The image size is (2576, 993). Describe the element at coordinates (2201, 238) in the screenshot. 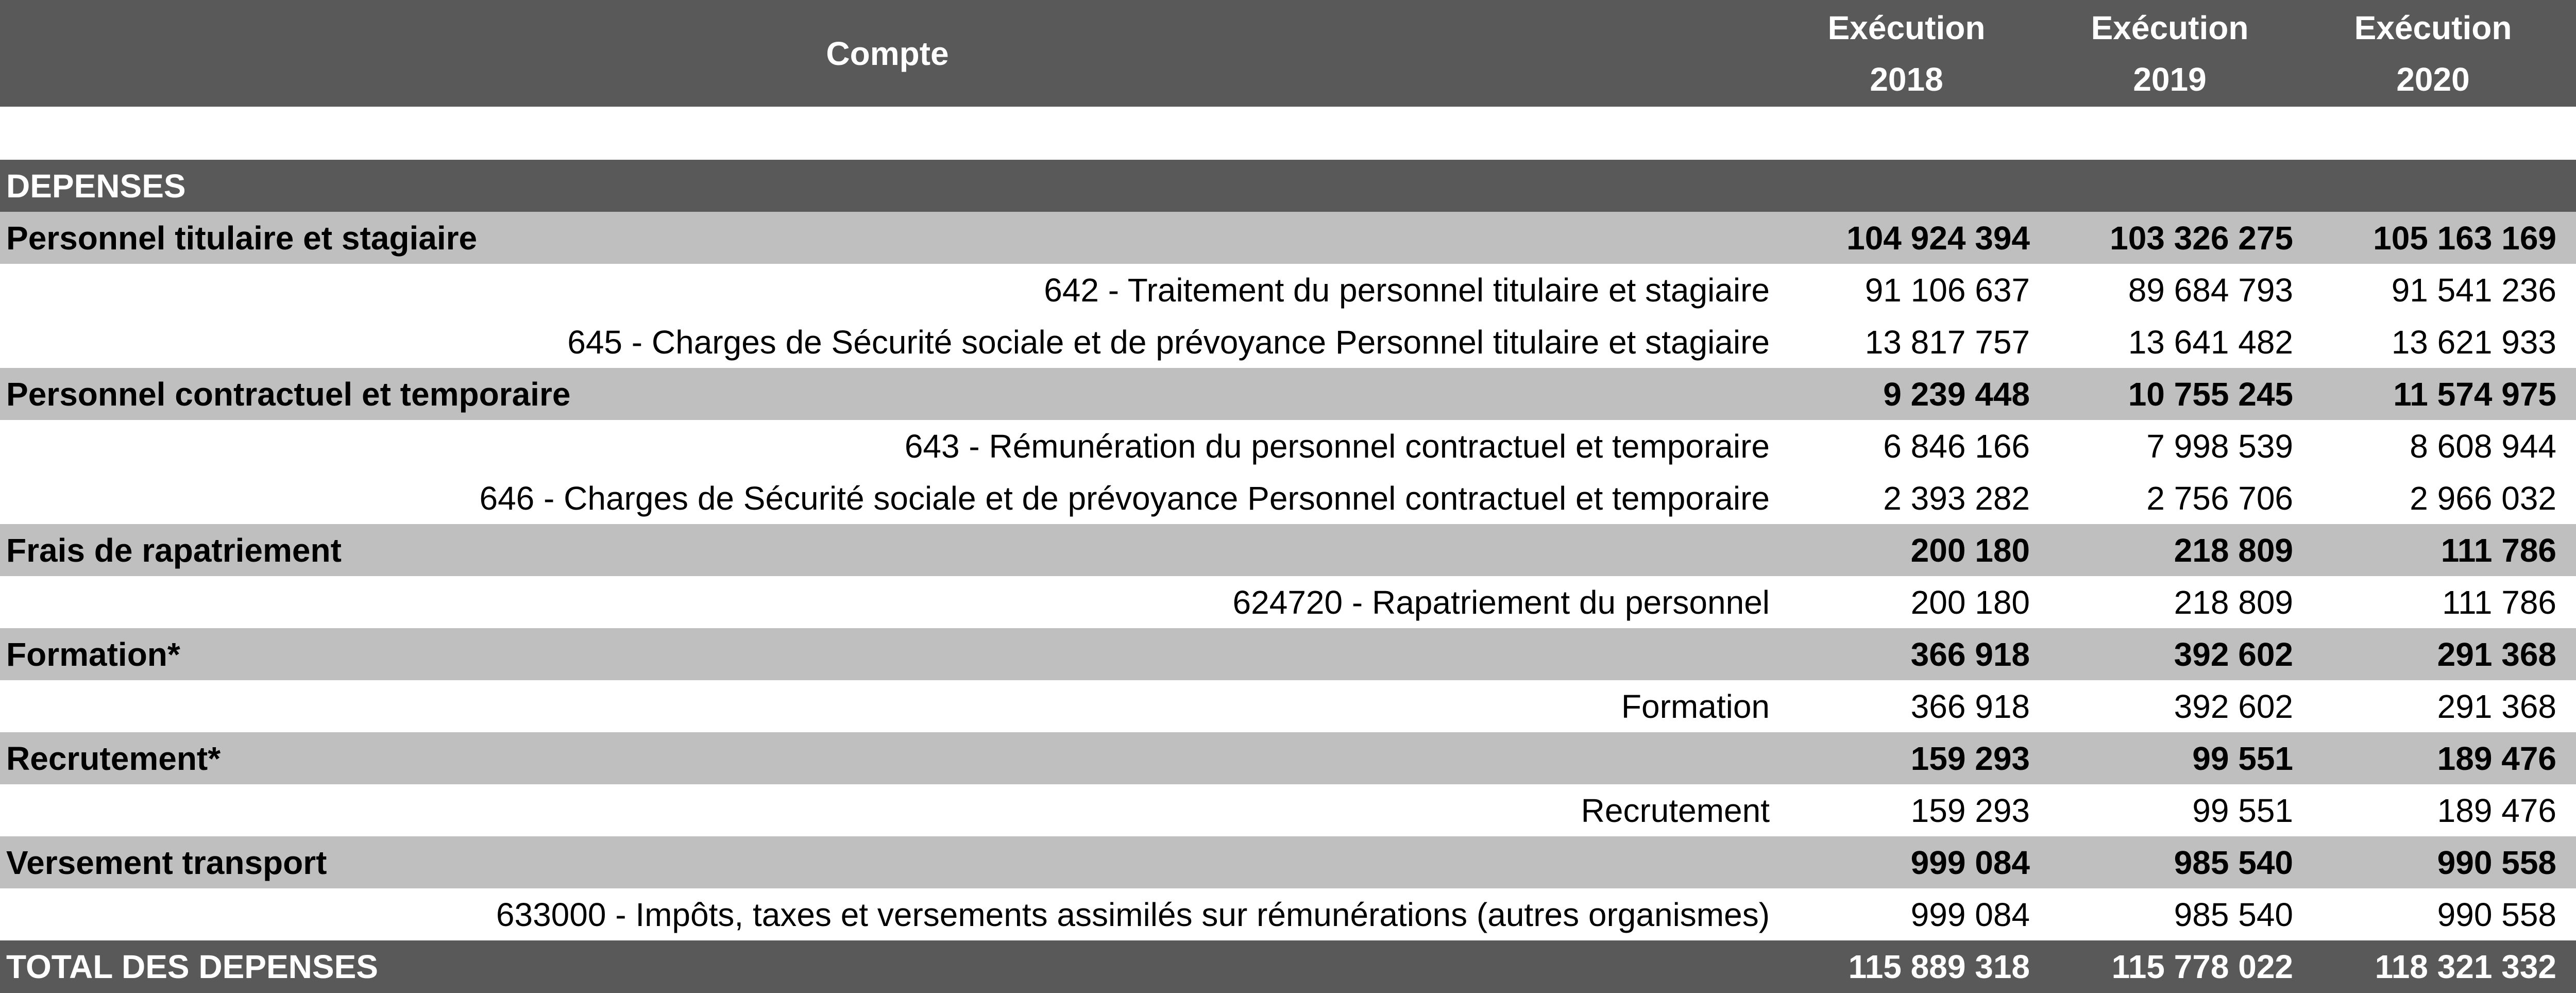

I see `value-cell: 103 326 275` at that location.